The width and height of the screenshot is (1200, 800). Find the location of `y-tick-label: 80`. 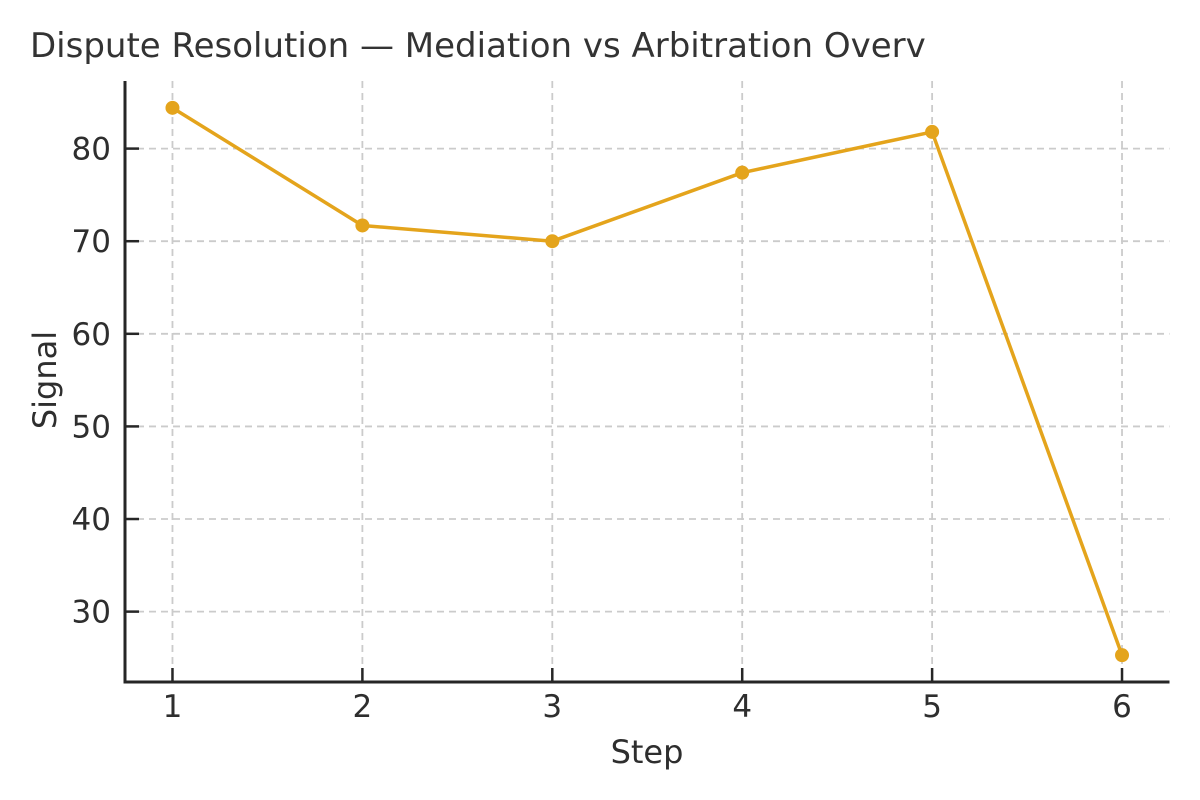

y-tick-label: 80 is located at coordinates (91, 150).